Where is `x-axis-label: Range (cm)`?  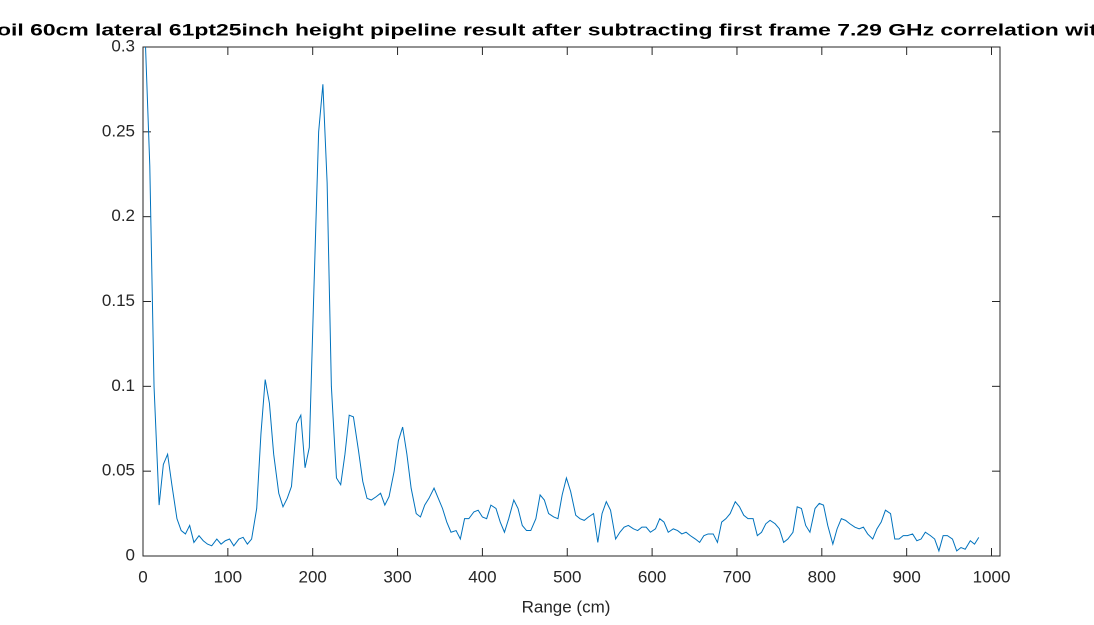
x-axis-label: Range (cm) is located at coordinates (566, 606).